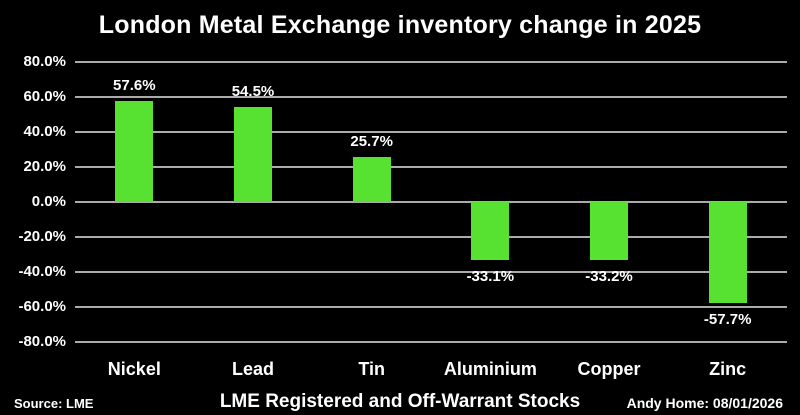  What do you see at coordinates (134, 369) in the screenshot?
I see `category-label-nickel: Nickel` at bounding box center [134, 369].